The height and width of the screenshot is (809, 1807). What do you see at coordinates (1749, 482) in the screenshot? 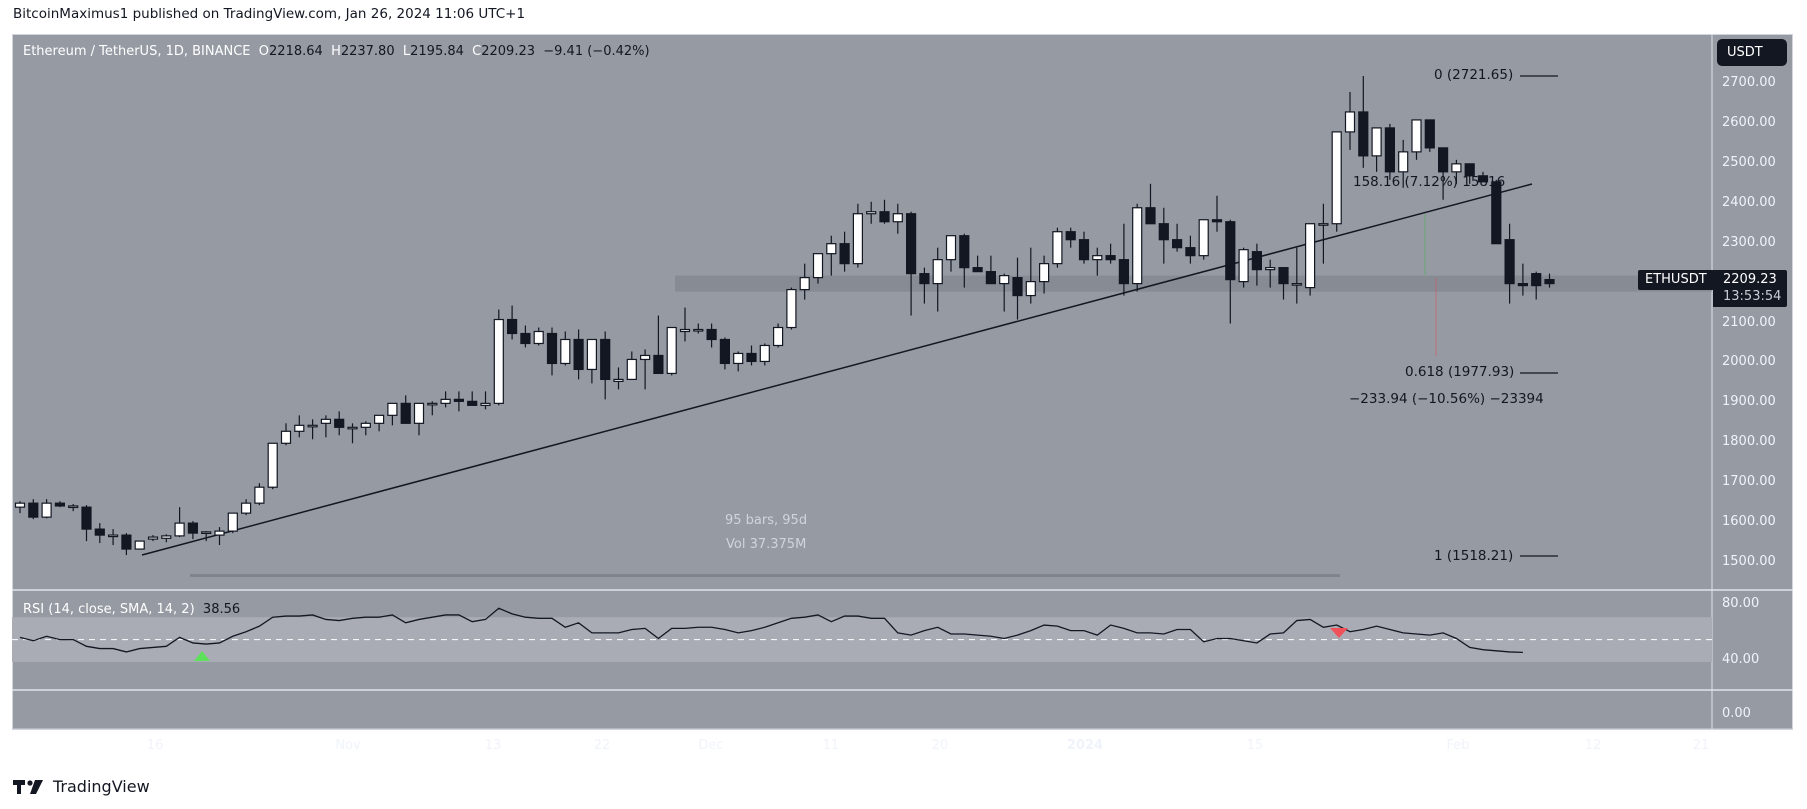
I see `price-tick: 1700.00` at bounding box center [1749, 482].